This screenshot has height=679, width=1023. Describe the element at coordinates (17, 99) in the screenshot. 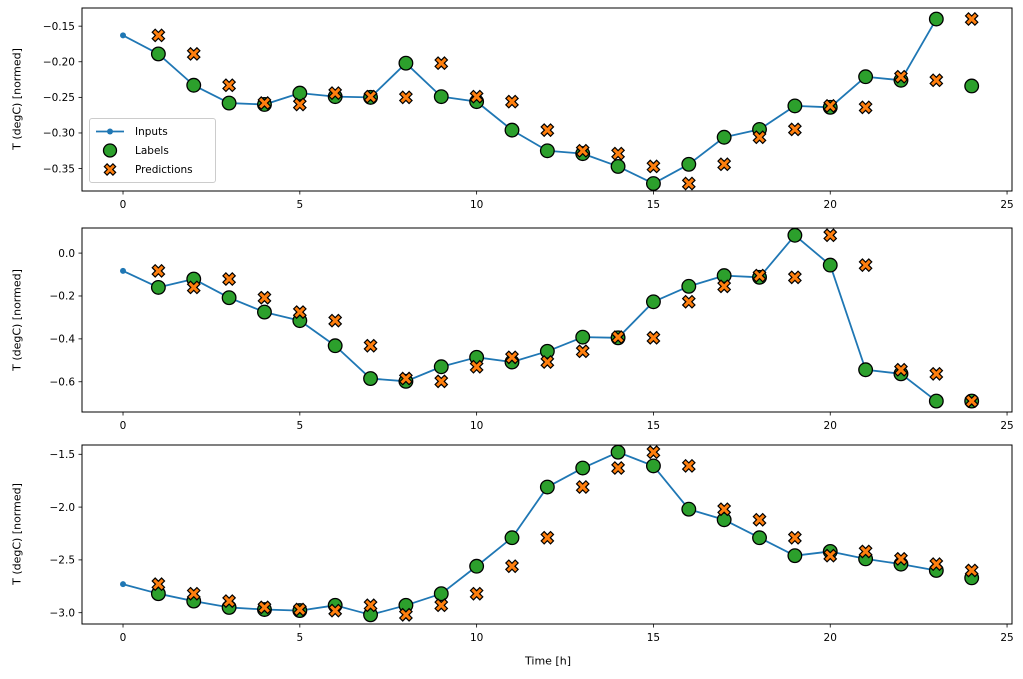

I see `y-axis-label-top: T (degC) [normed]` at that location.